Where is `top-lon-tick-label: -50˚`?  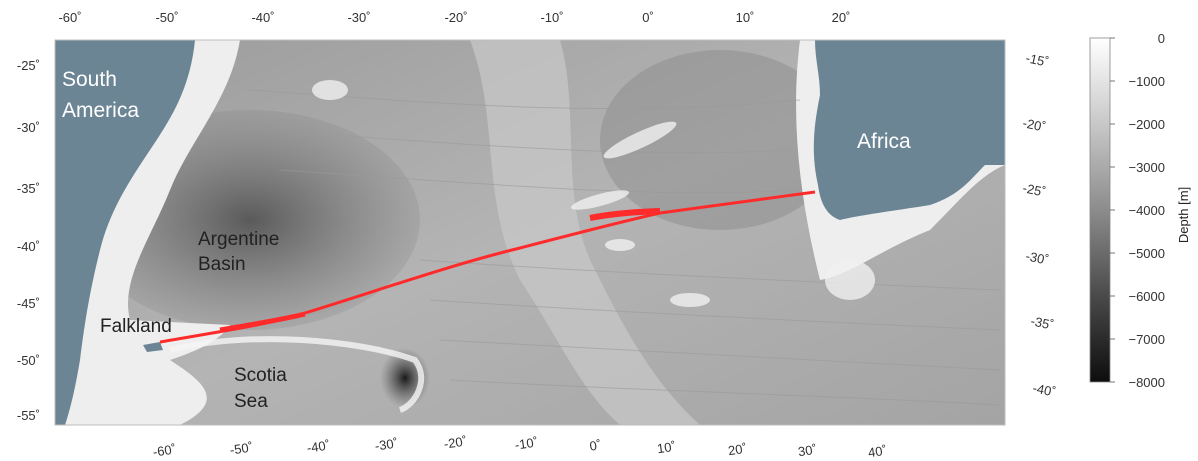 top-lon-tick-label: -50˚ is located at coordinates (166, 17).